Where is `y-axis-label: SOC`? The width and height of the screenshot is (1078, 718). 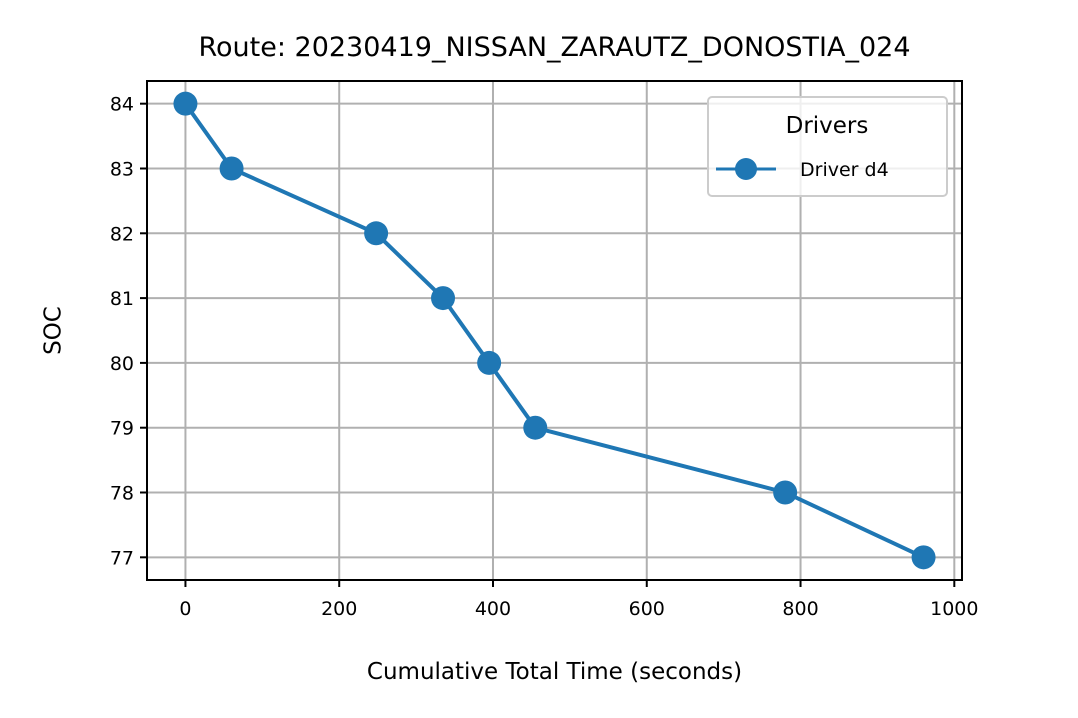 y-axis-label: SOC is located at coordinates (54, 330).